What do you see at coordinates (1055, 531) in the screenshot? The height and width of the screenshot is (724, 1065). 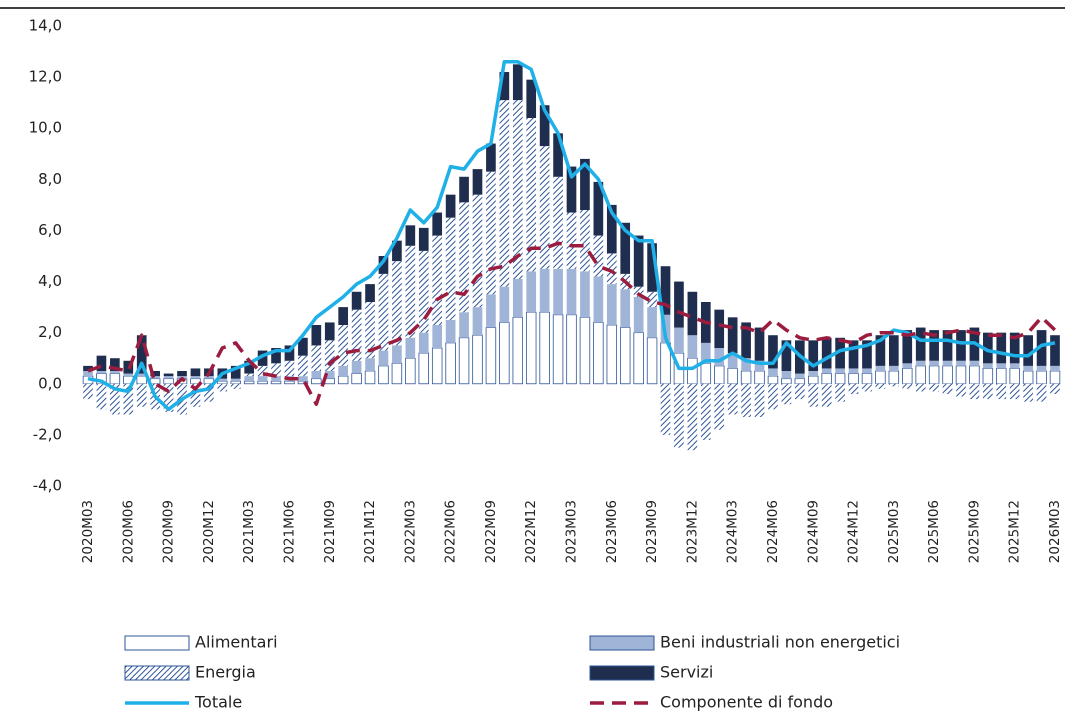 I see `x-tick-label: 2026M03` at bounding box center [1055, 531].